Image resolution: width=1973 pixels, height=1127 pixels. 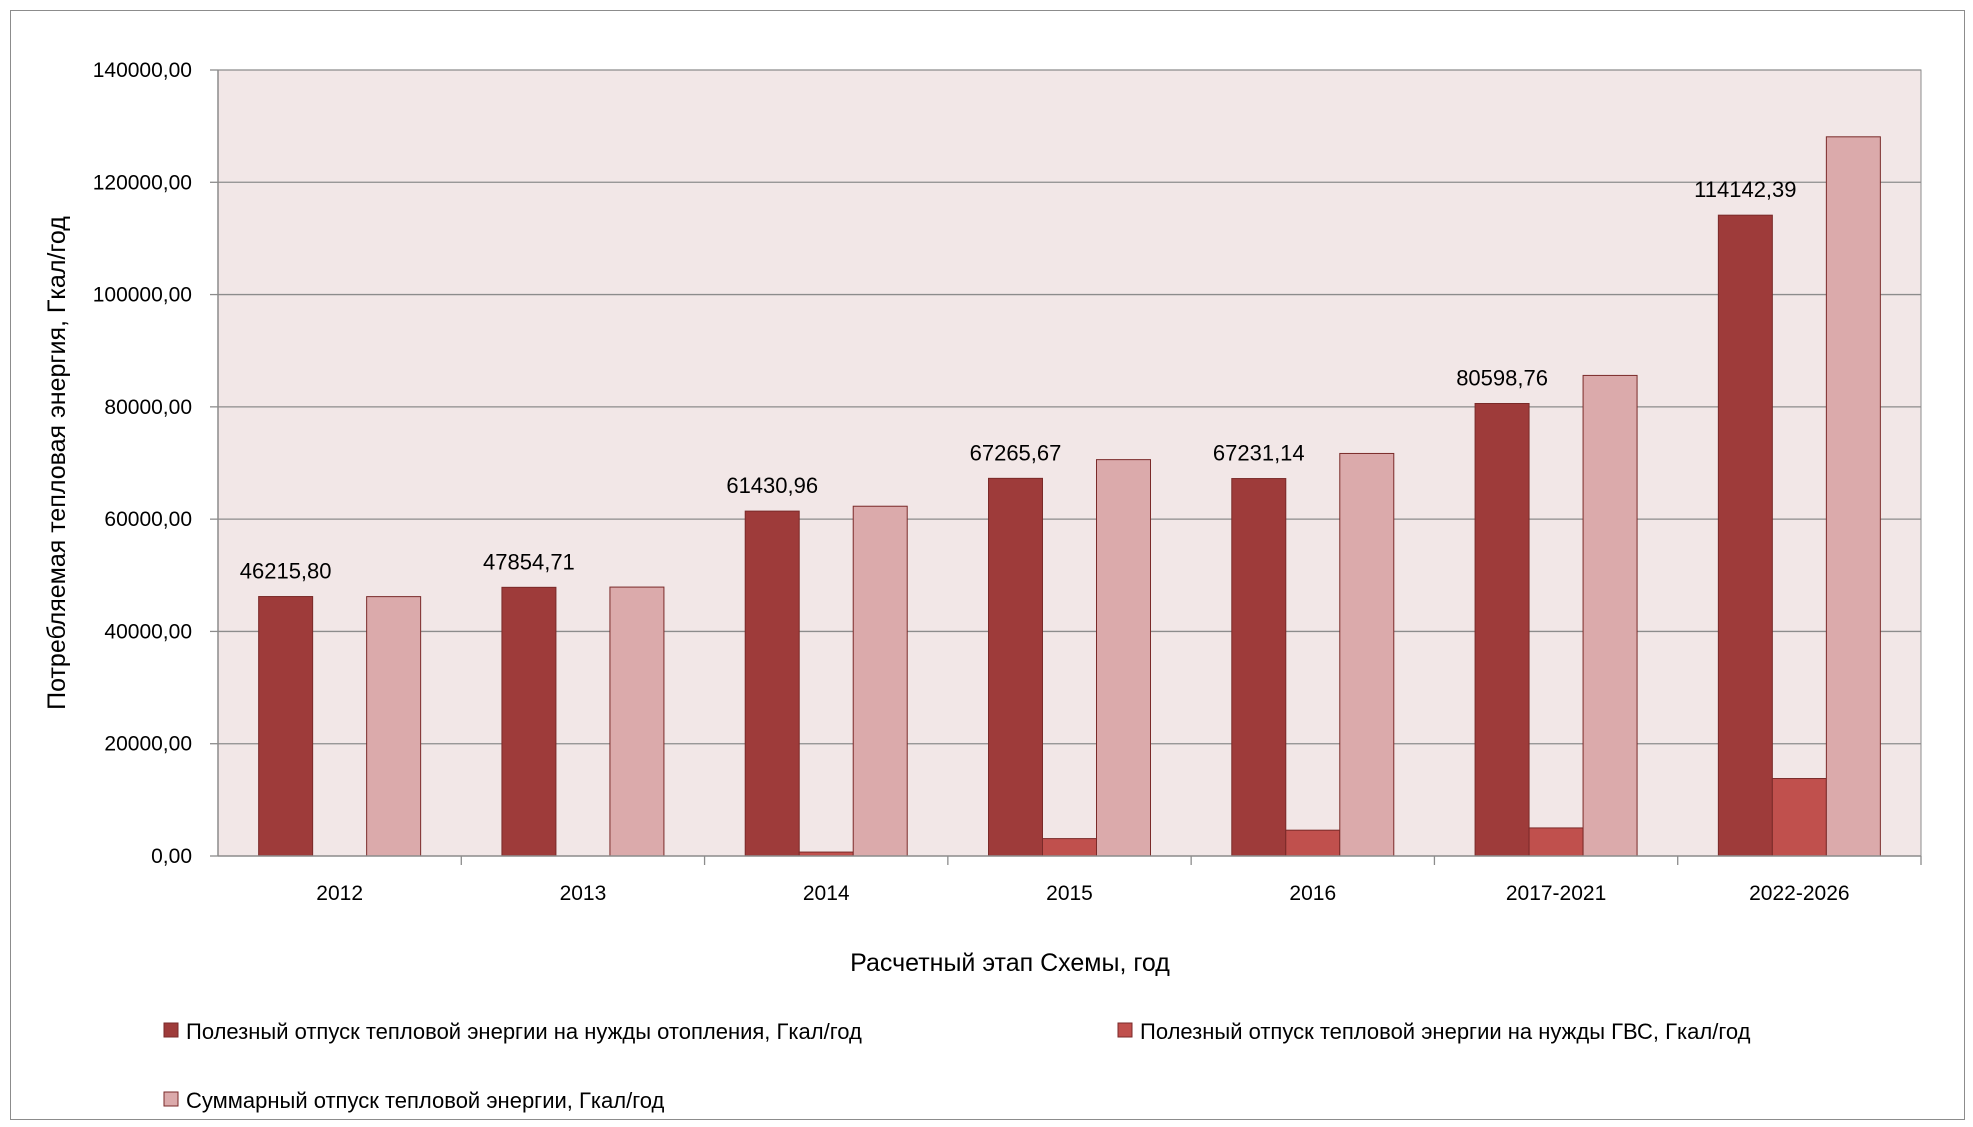 What do you see at coordinates (1016, 452) in the screenshot?
I see `data-label: 67265,67` at bounding box center [1016, 452].